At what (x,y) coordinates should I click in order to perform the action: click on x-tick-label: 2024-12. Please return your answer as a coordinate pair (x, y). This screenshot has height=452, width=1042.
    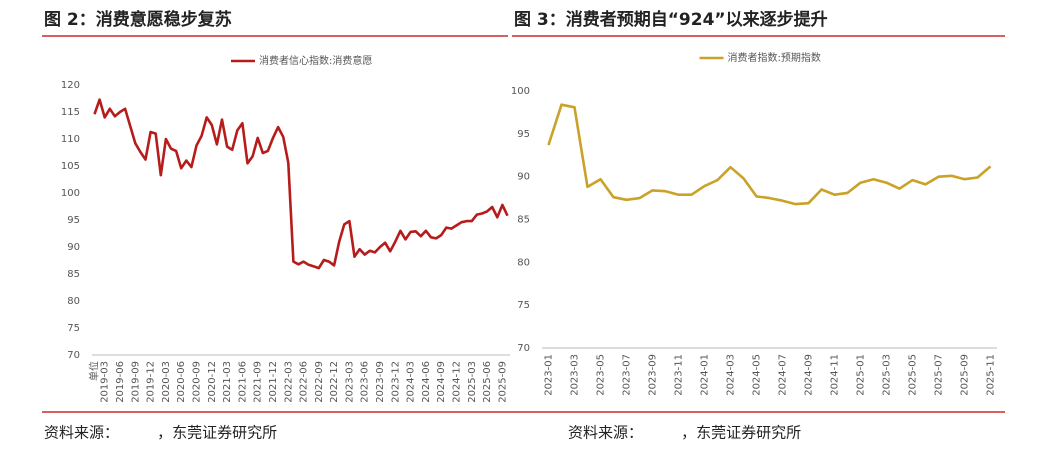
    Looking at the image, I should click on (456, 382).